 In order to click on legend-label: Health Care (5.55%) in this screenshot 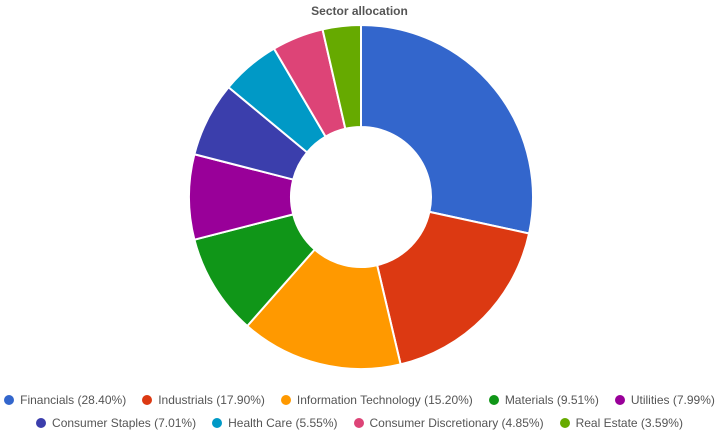, I will do `click(283, 423)`.